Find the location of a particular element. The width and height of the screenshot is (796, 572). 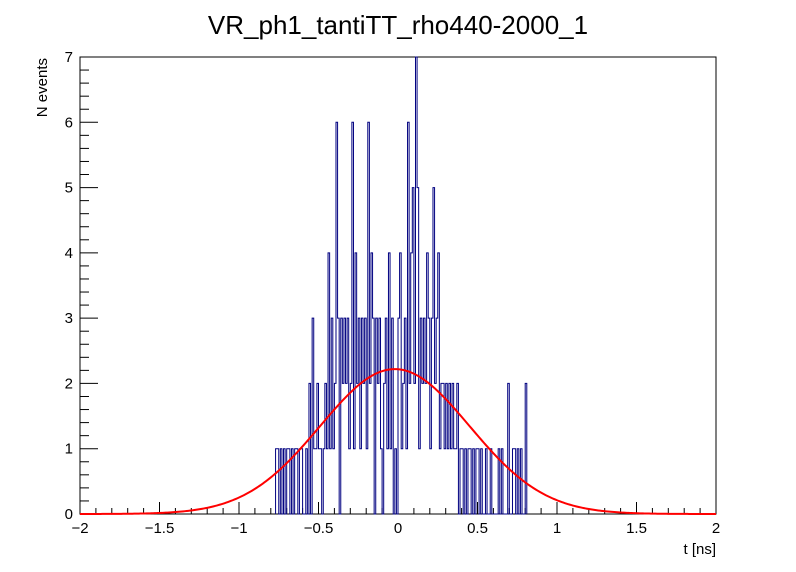

y-axis-label: N events is located at coordinates (42, 87).